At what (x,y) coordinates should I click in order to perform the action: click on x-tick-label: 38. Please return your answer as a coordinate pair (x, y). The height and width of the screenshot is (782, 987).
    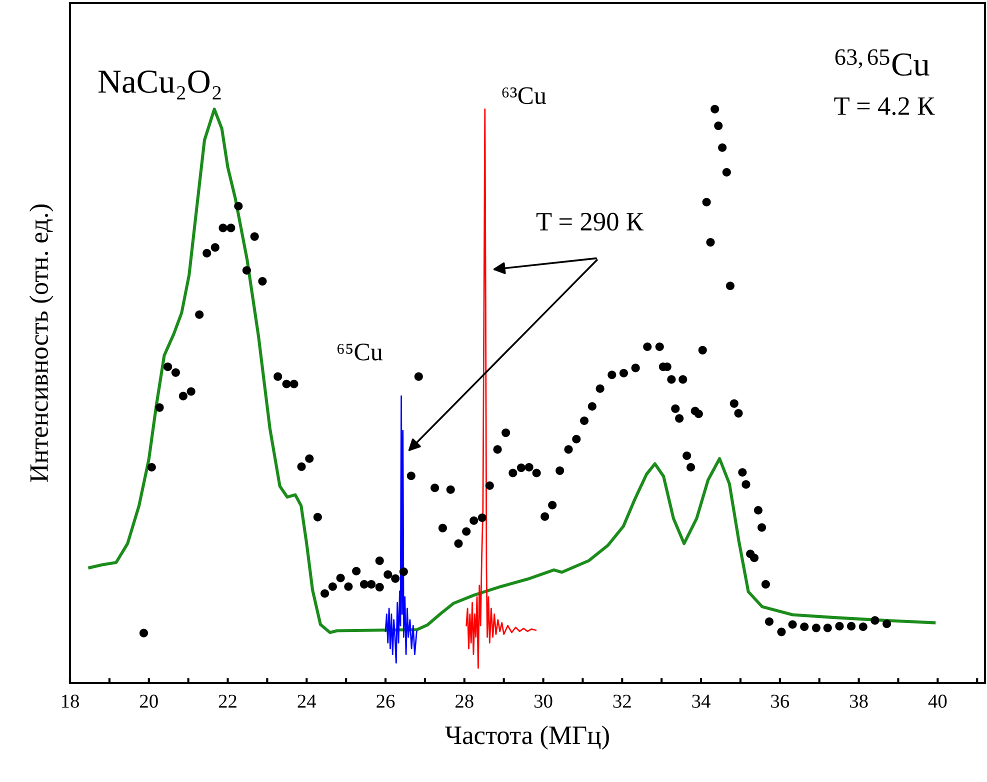
    Looking at the image, I should click on (859, 701).